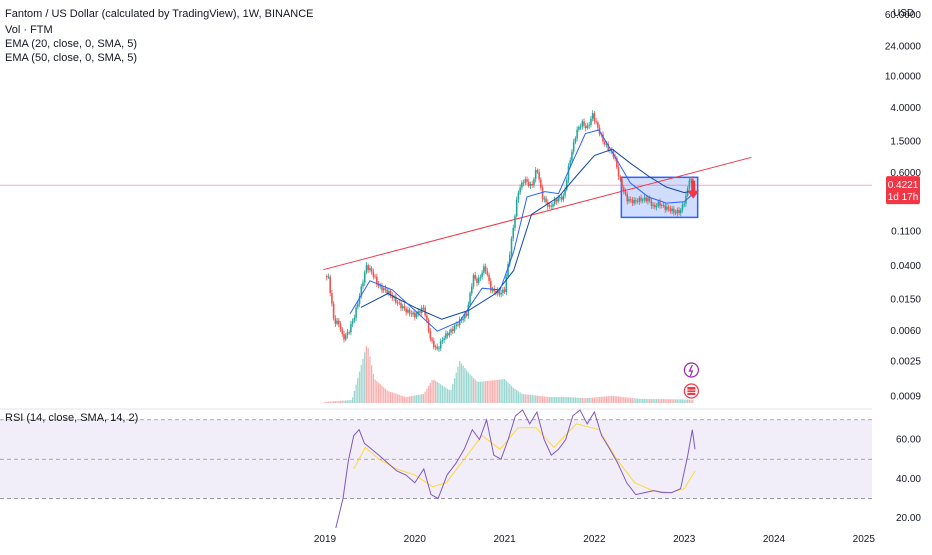  I want to click on current-price-badge, so click(903, 190).